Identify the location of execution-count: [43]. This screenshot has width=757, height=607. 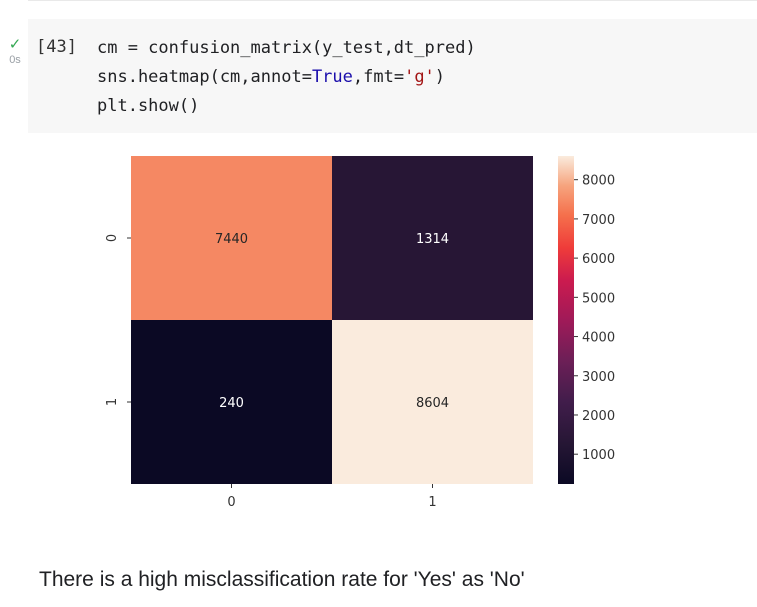
(56, 47).